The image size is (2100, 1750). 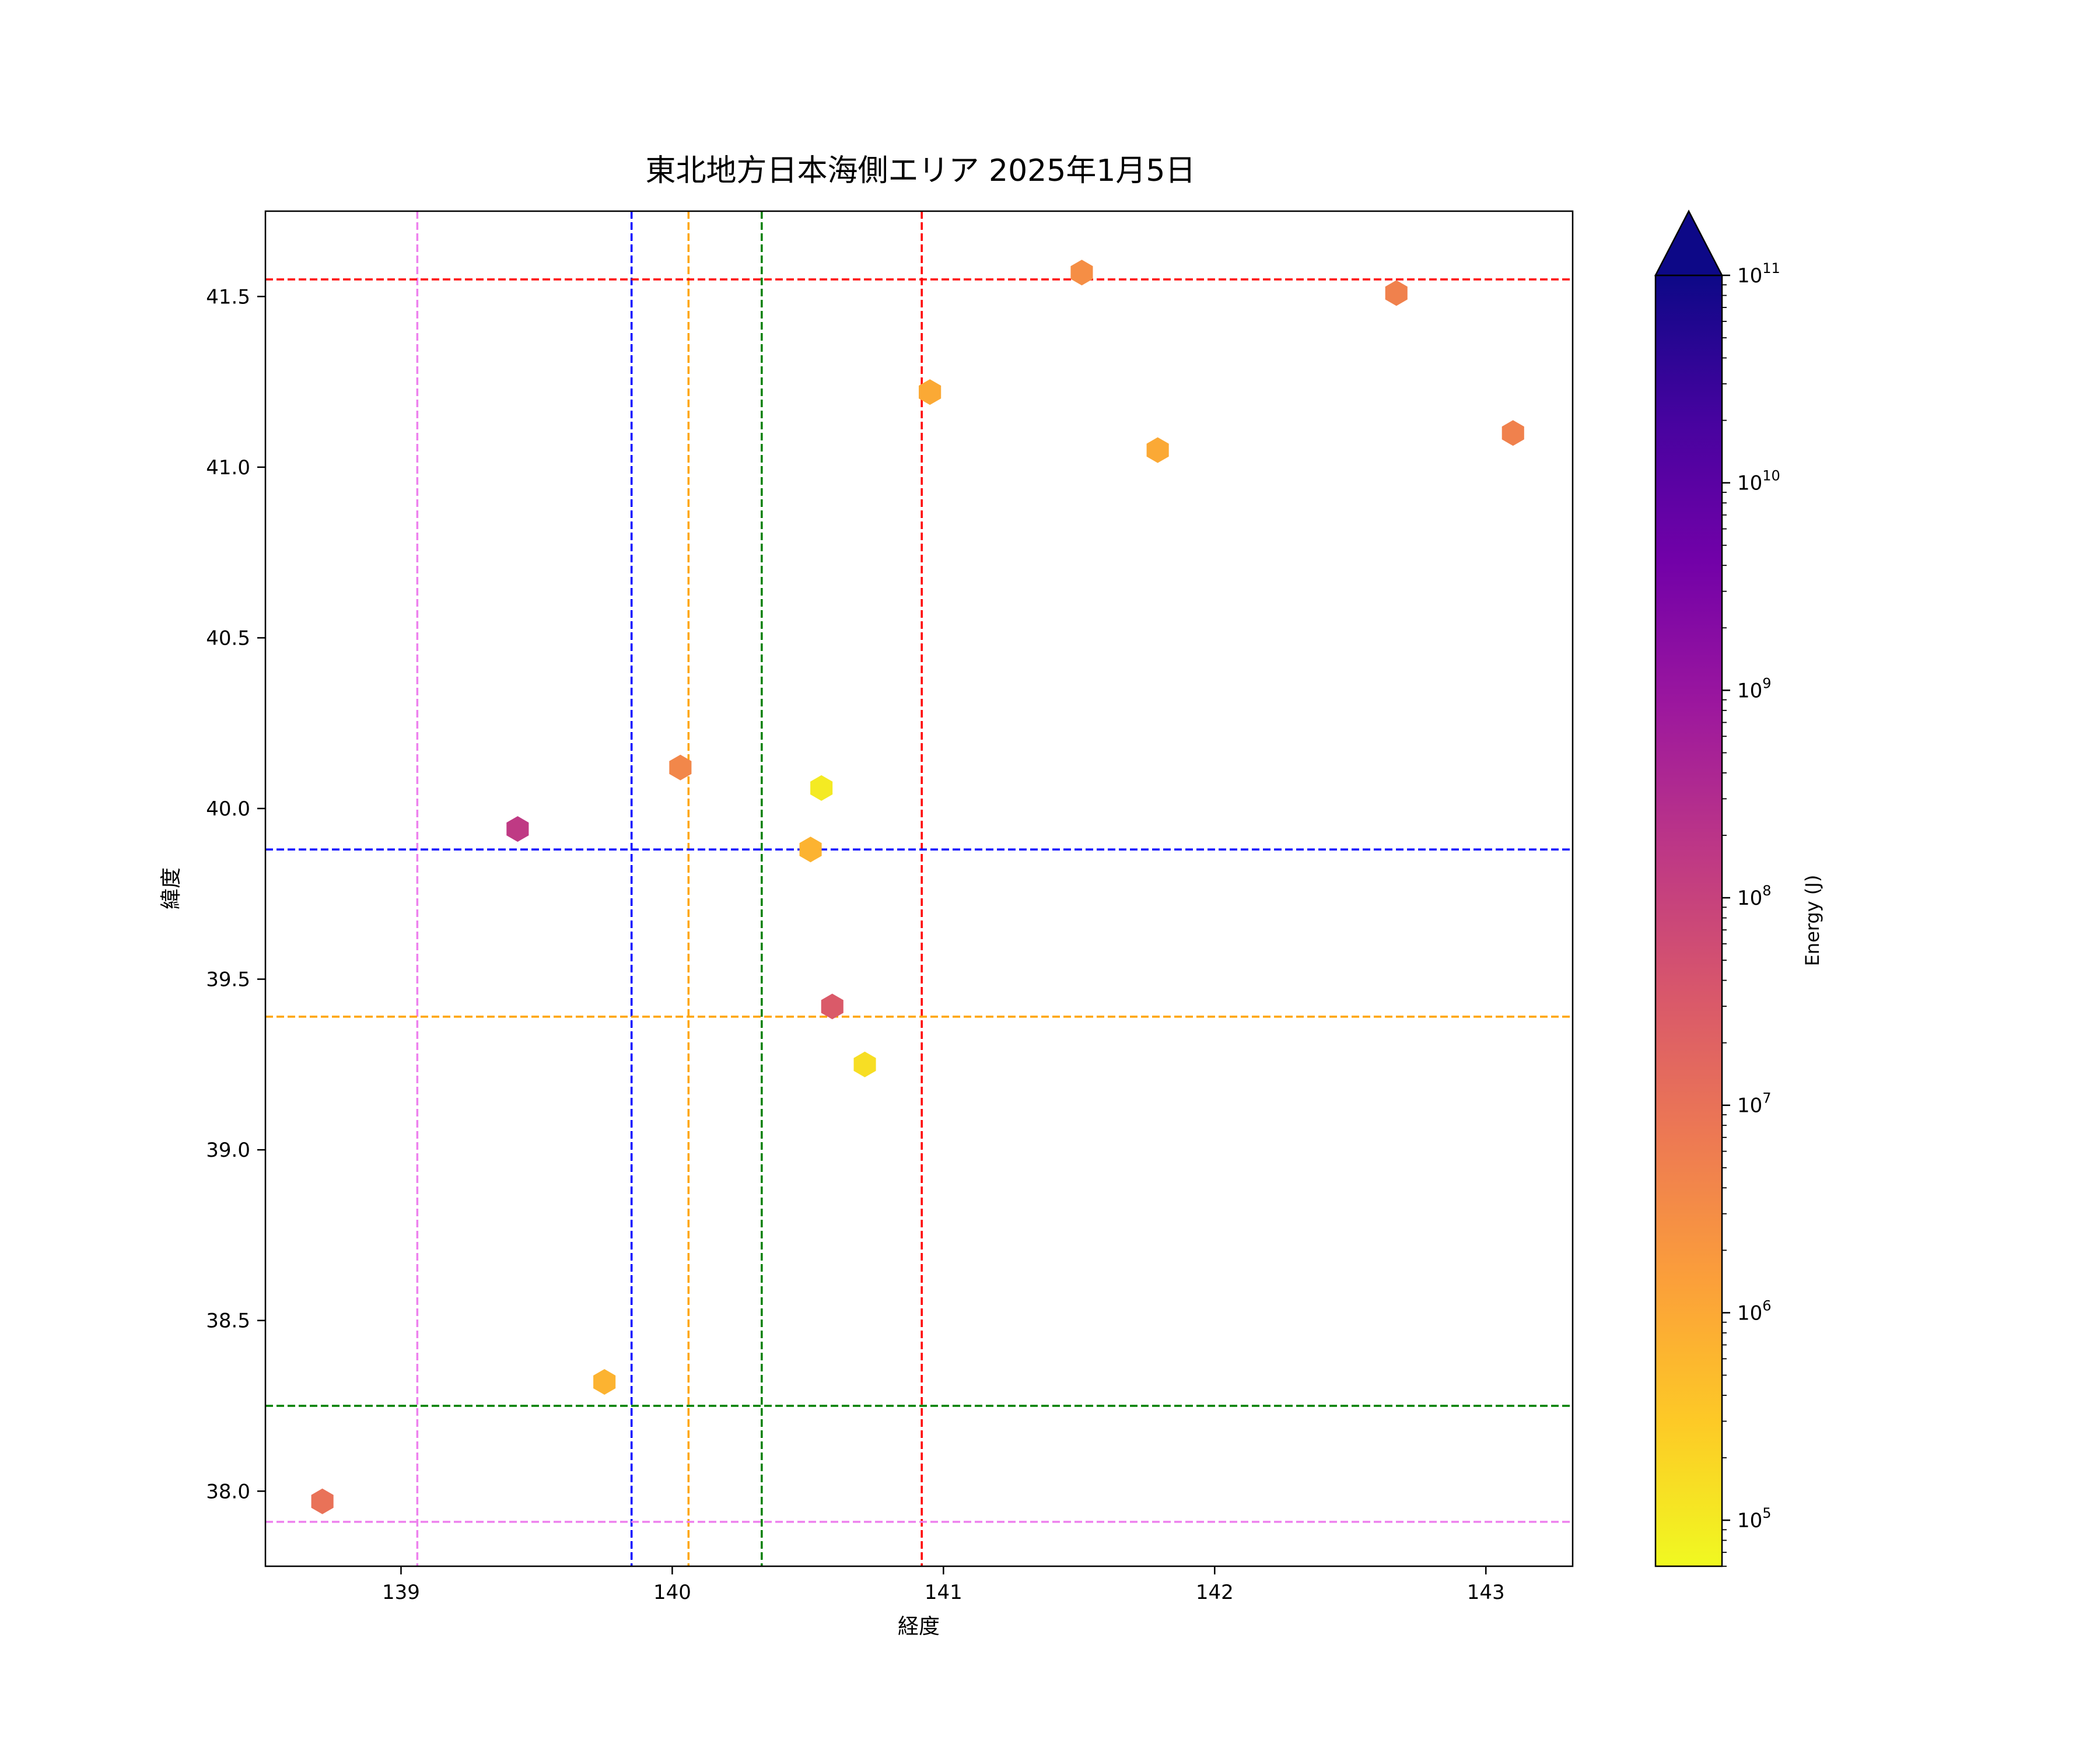 I want to click on x-tick-label-0: 139, so click(x=401, y=1592).